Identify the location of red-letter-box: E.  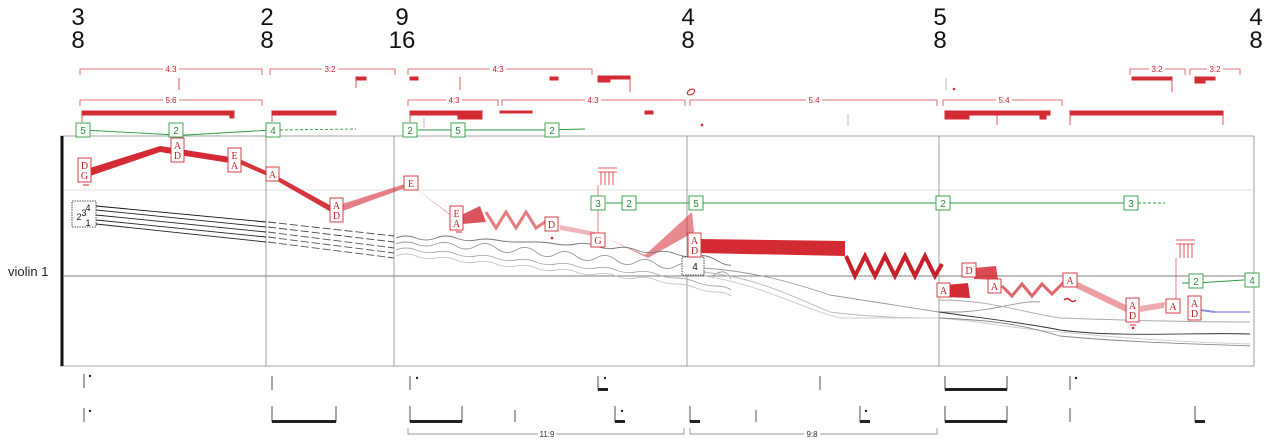
(411, 183).